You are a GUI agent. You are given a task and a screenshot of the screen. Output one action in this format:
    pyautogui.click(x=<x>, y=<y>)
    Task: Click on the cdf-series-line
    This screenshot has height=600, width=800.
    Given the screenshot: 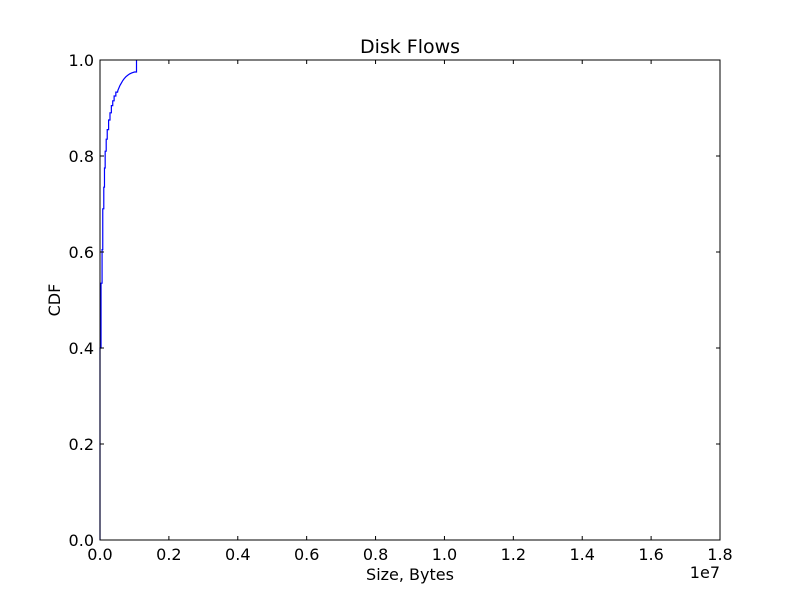 What is the action you would take?
    pyautogui.click(x=118, y=300)
    